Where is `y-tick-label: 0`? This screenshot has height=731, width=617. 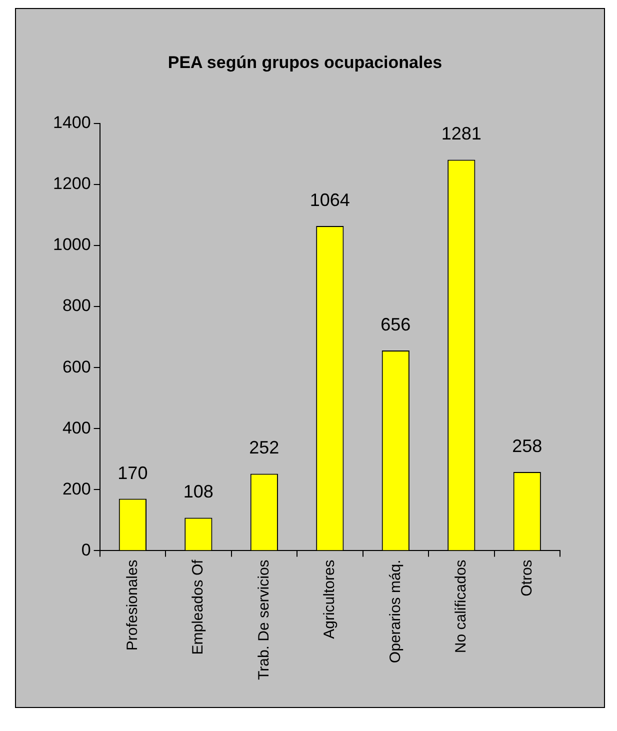
y-tick-label: 0 is located at coordinates (86, 550).